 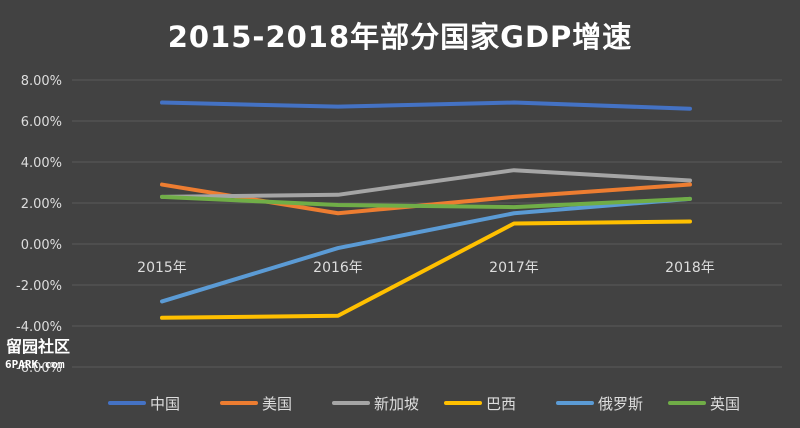 What do you see at coordinates (277, 404) in the screenshot?
I see `legend-label: 美国` at bounding box center [277, 404].